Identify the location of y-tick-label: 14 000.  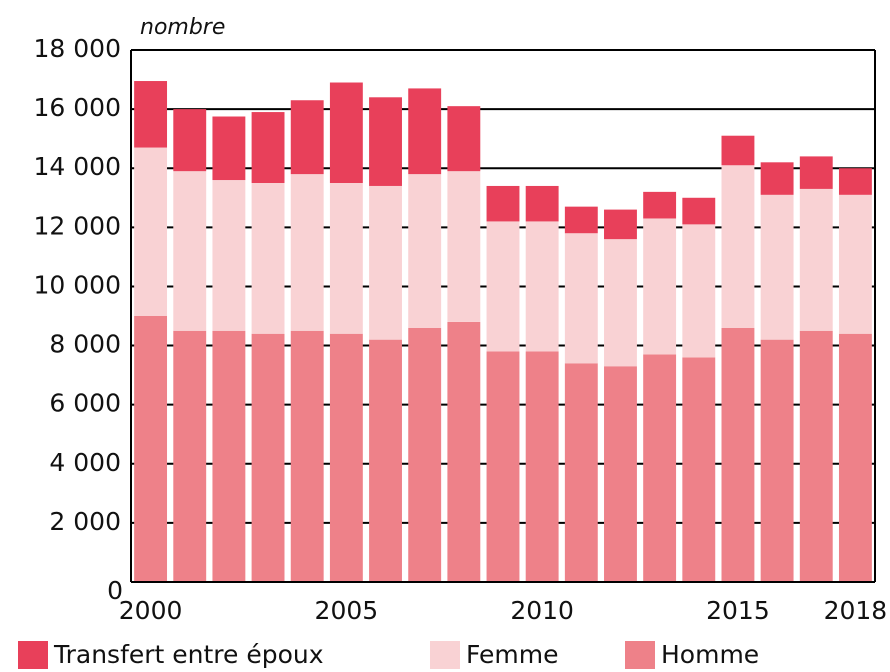
(77, 166).